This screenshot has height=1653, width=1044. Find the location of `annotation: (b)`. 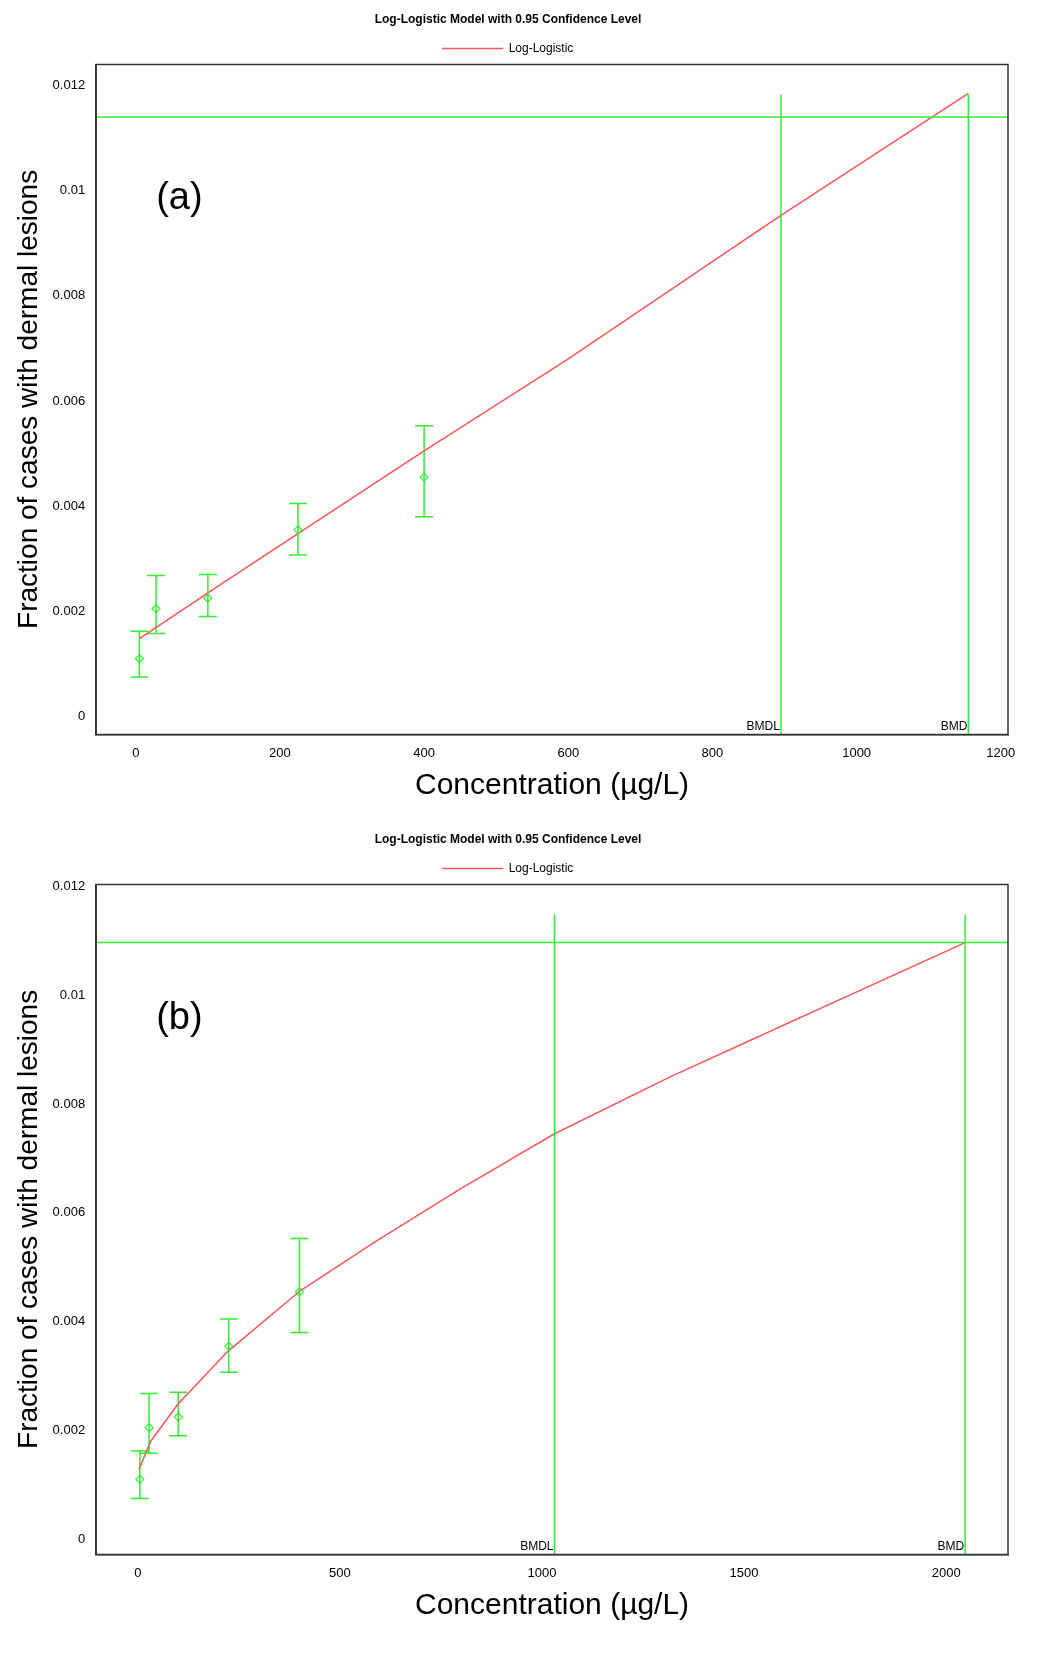

annotation: (b) is located at coordinates (179, 1015).